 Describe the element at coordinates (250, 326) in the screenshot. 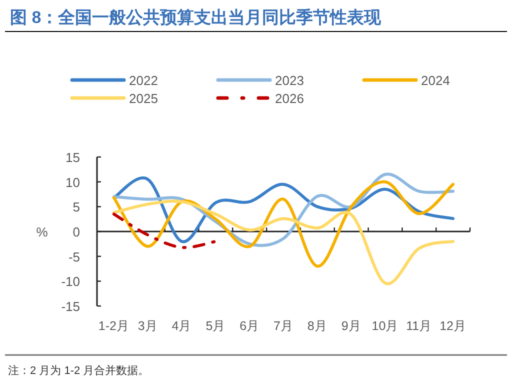

I see `x-tick-label: 6月` at that location.